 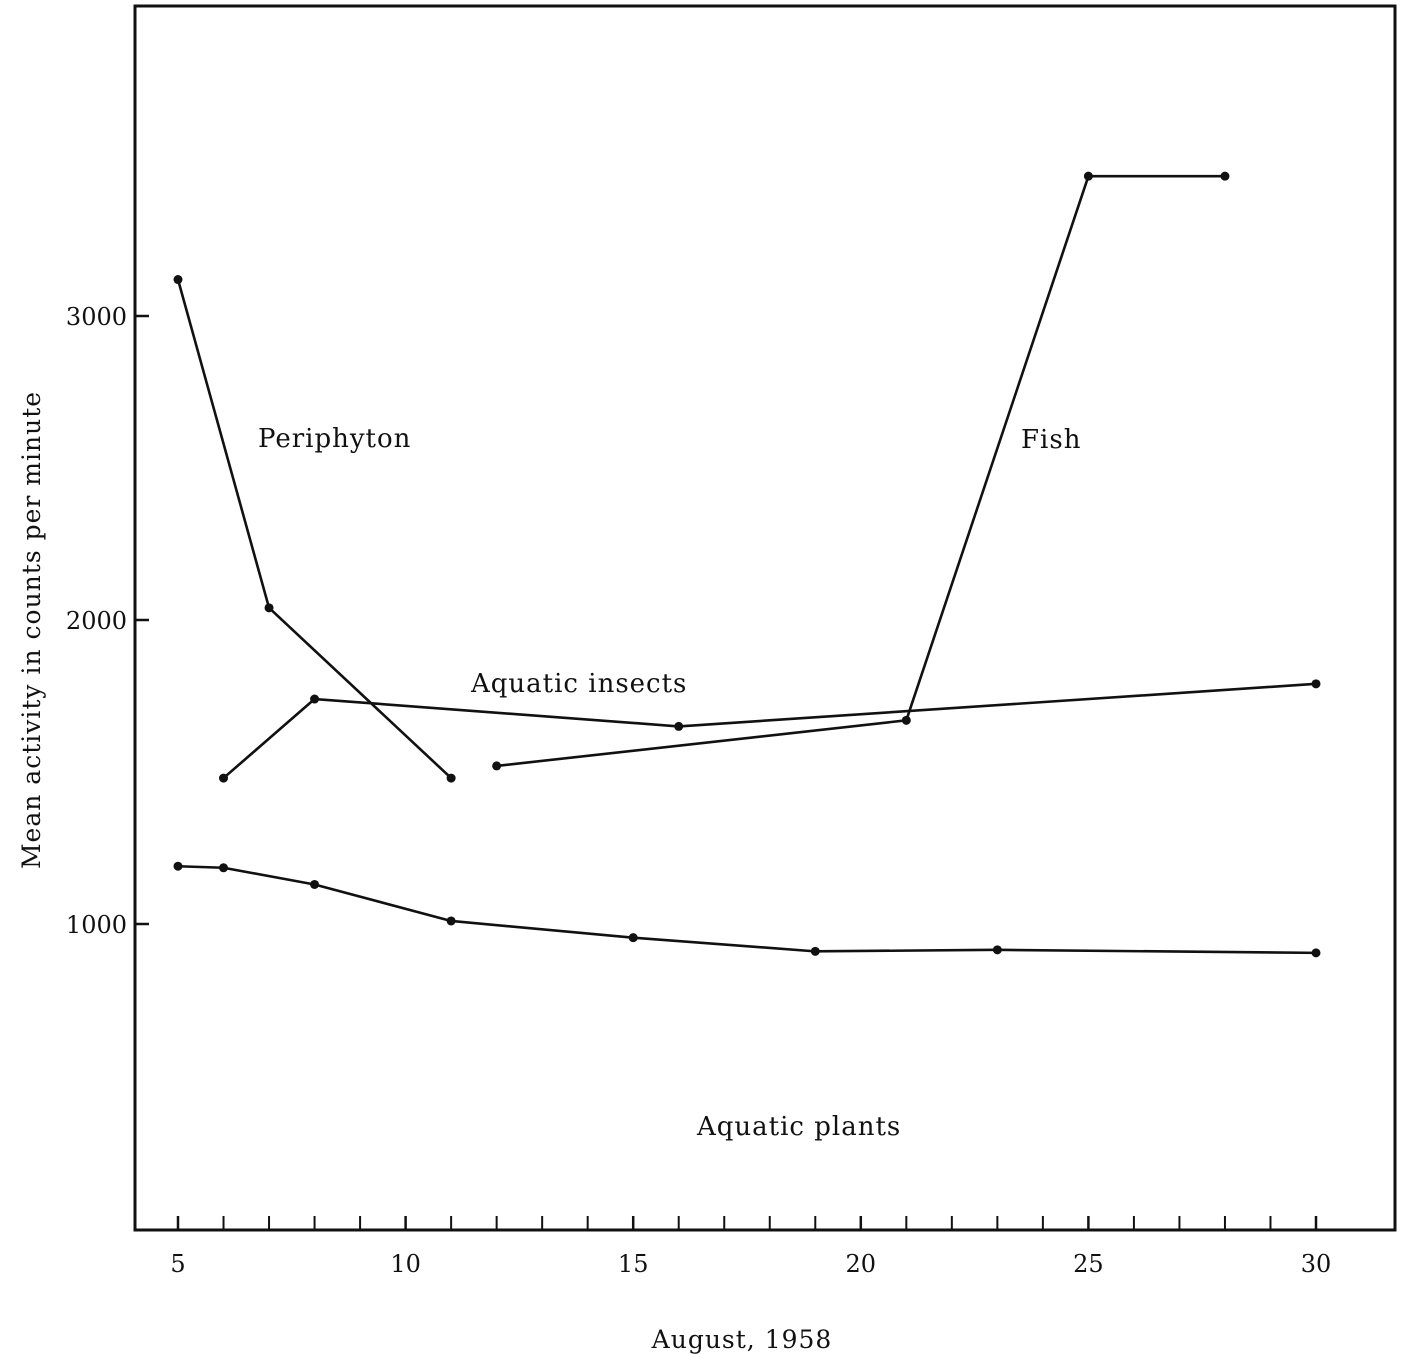 What do you see at coordinates (1316, 1264) in the screenshot?
I see `x-tick-label: 30` at bounding box center [1316, 1264].